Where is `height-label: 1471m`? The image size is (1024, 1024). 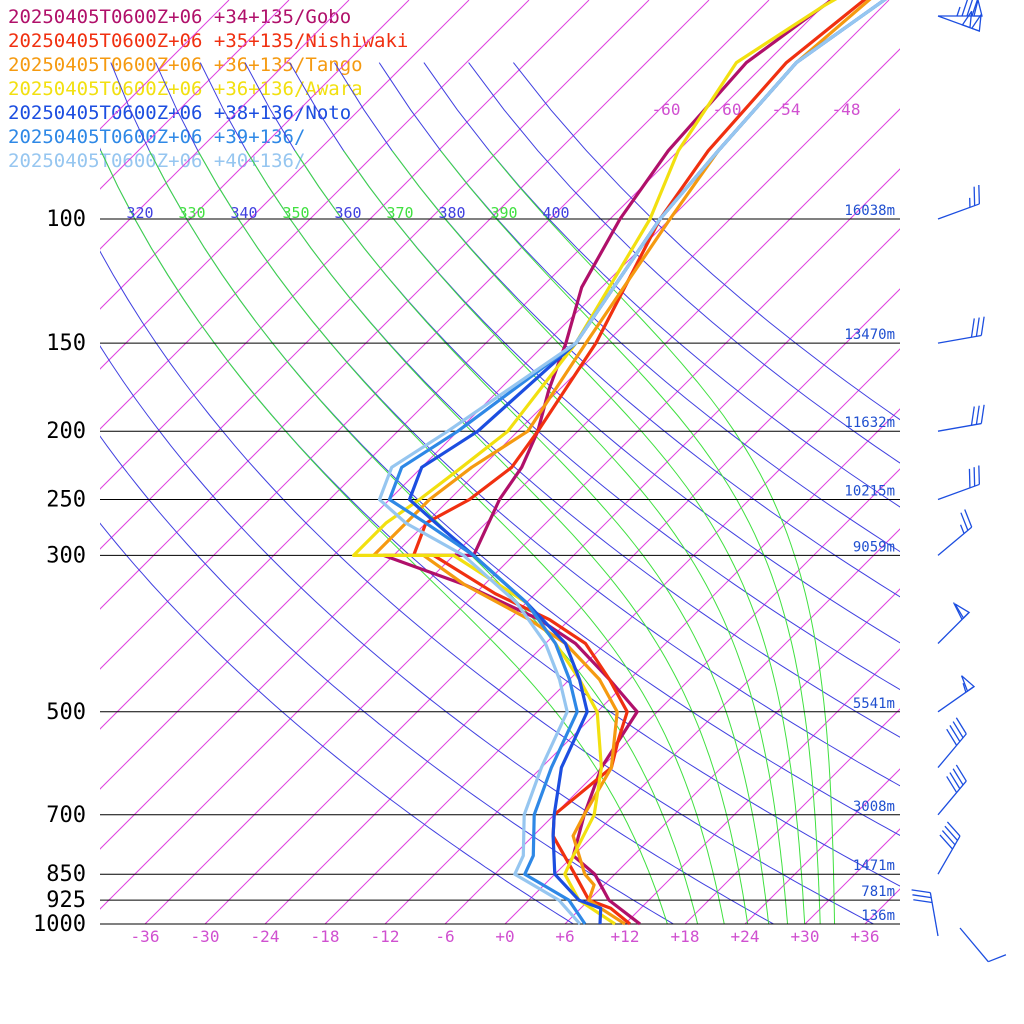
height-label: 1471m is located at coordinates (874, 866).